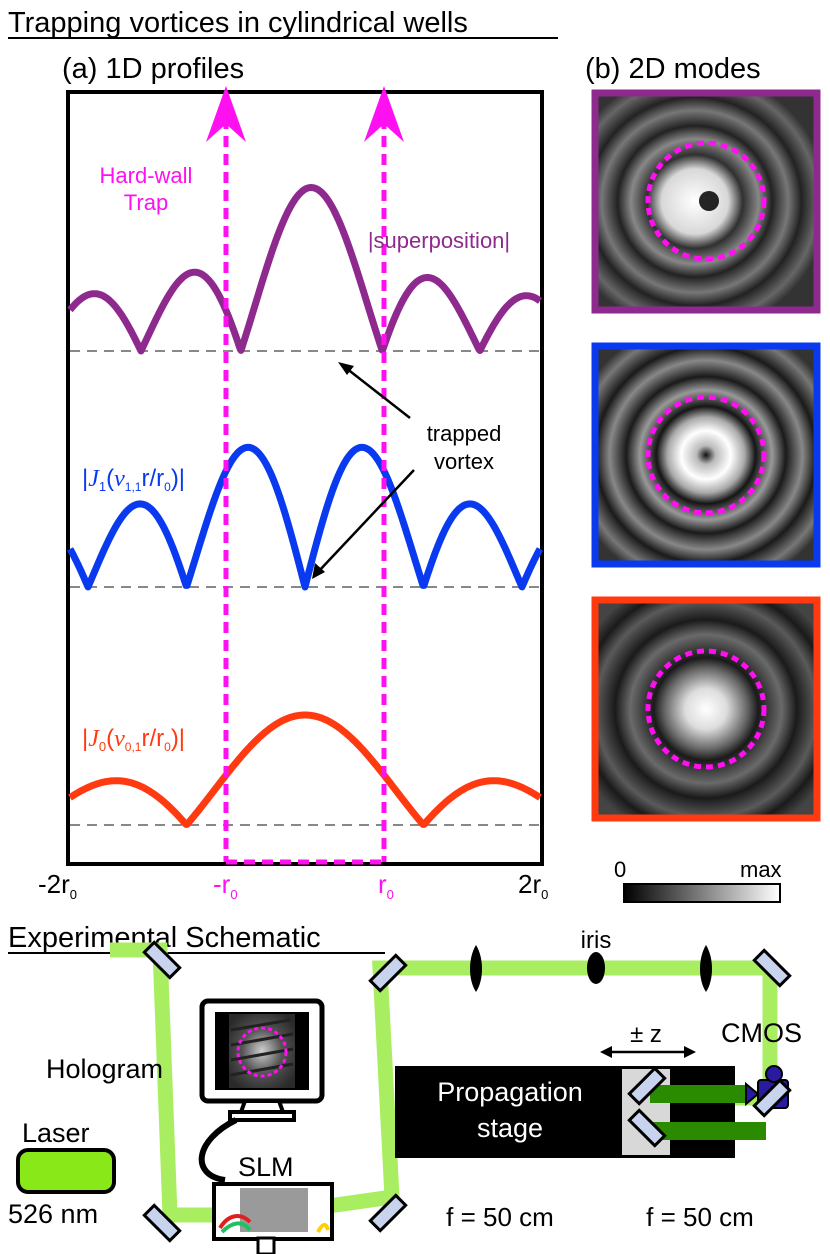 Image resolution: width=830 pixels, height=1254 pixels. What do you see at coordinates (53, 1214) in the screenshot?
I see `wavelength-label: 526 nm` at bounding box center [53, 1214].